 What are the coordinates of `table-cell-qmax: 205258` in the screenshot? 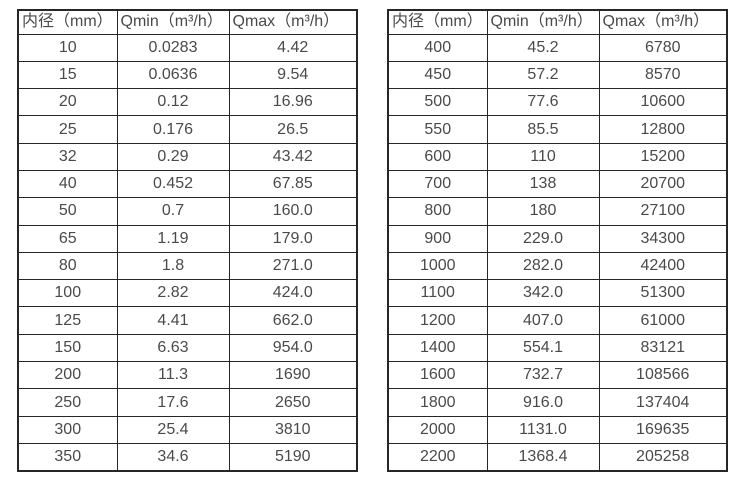 It's located at (663, 457).